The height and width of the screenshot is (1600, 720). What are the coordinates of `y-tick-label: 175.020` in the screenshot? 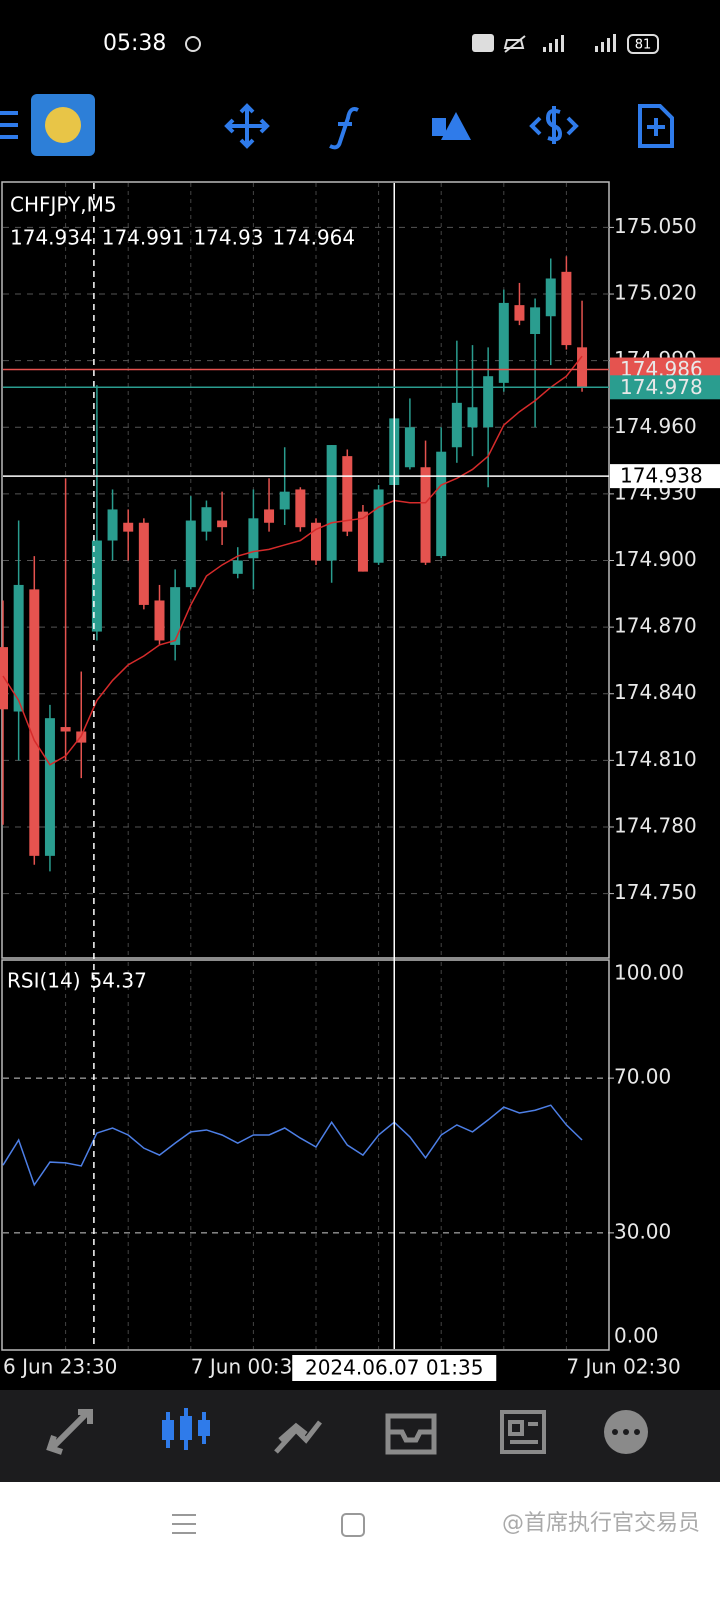 It's located at (655, 293).